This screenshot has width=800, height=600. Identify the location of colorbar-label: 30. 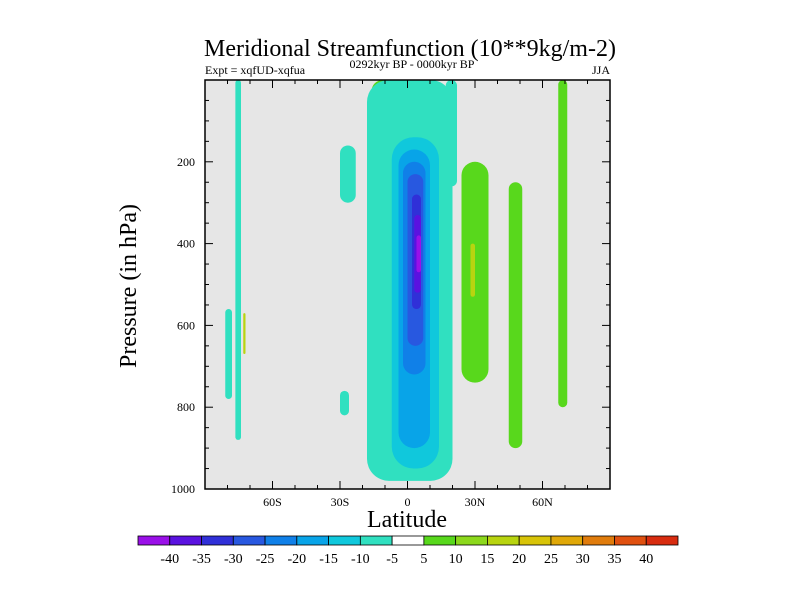
(583, 559).